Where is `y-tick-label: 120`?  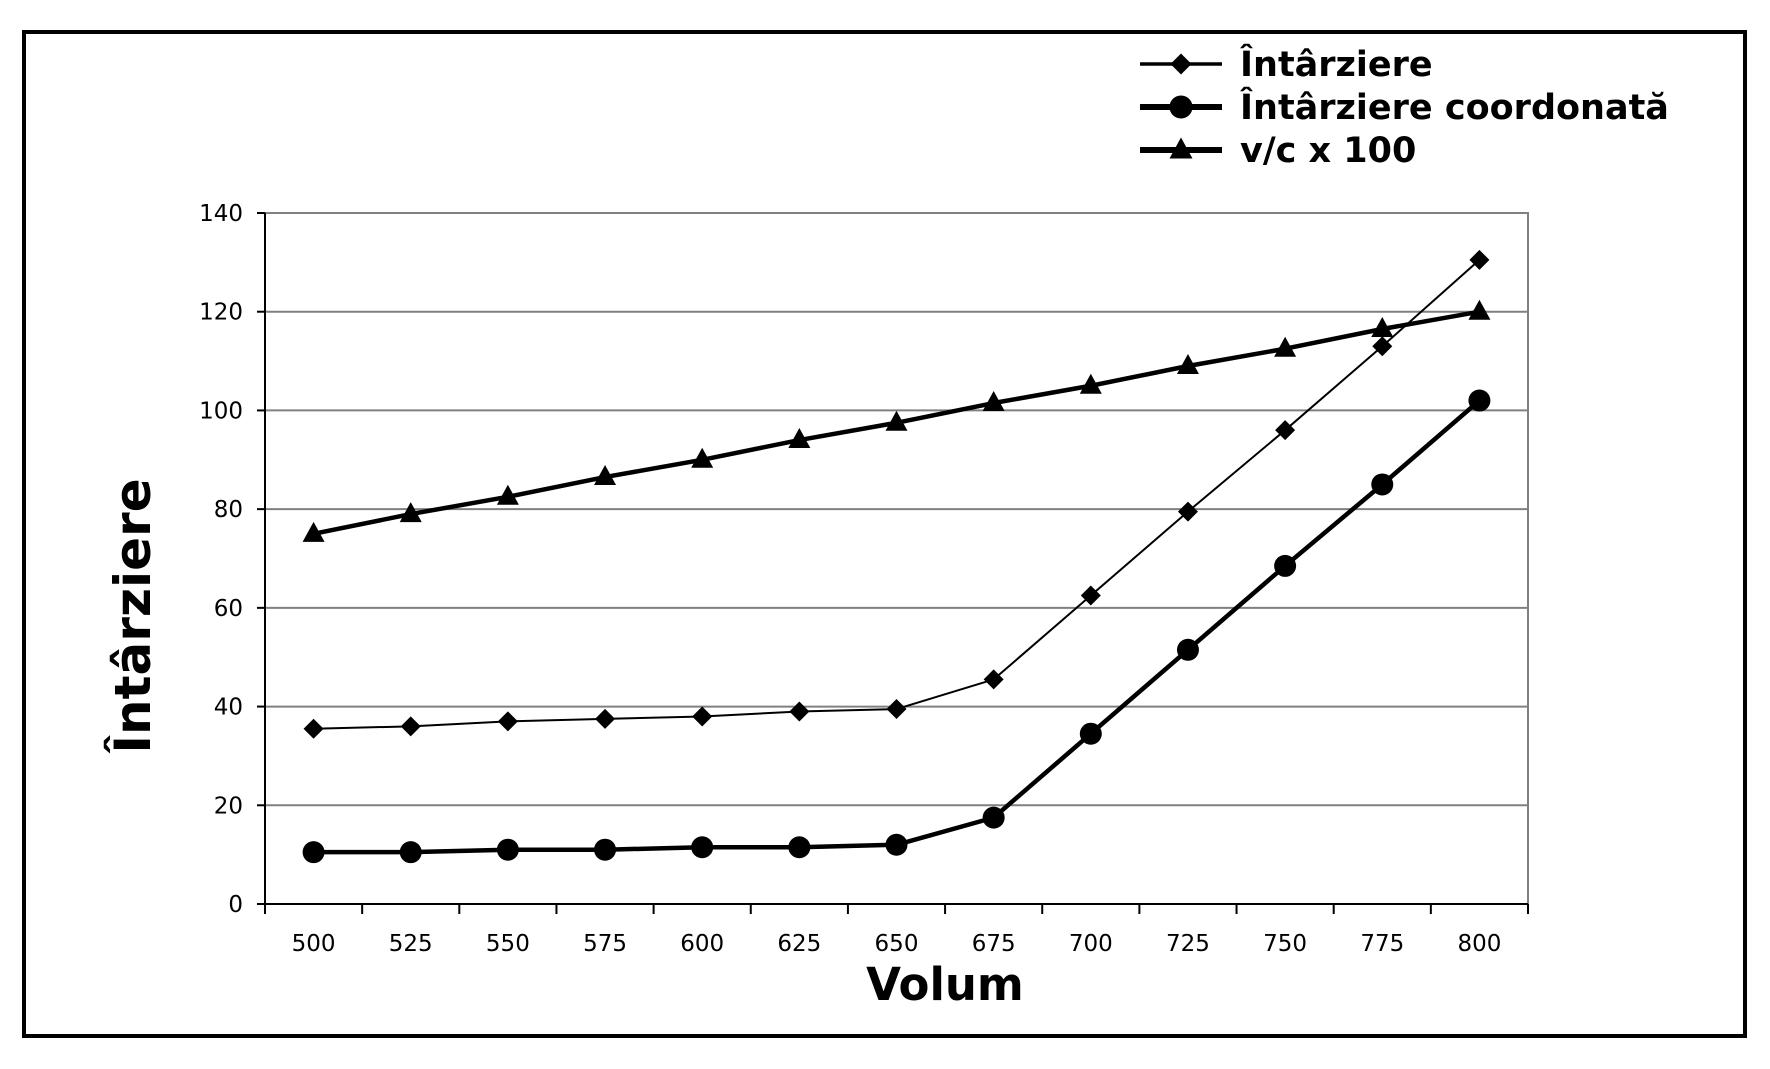
y-tick-label: 120 is located at coordinates (221, 313).